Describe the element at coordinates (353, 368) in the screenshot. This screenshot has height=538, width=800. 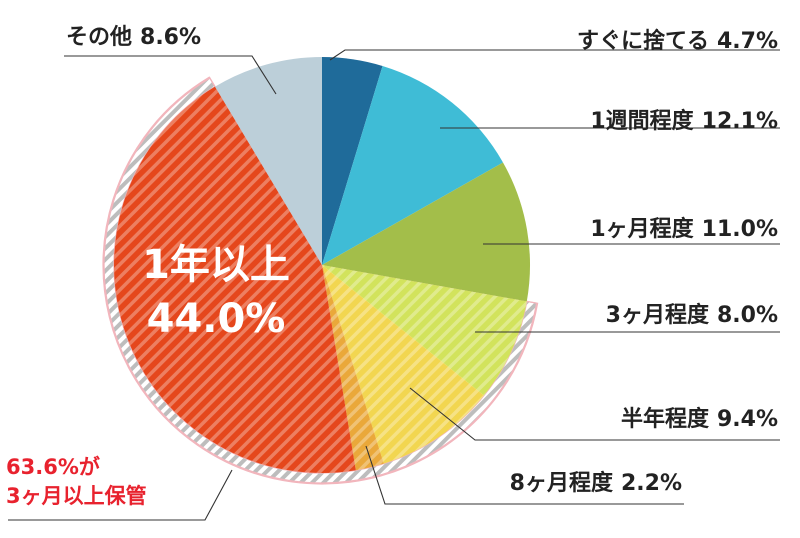
I see `slice-6-2-2-hatch` at that location.